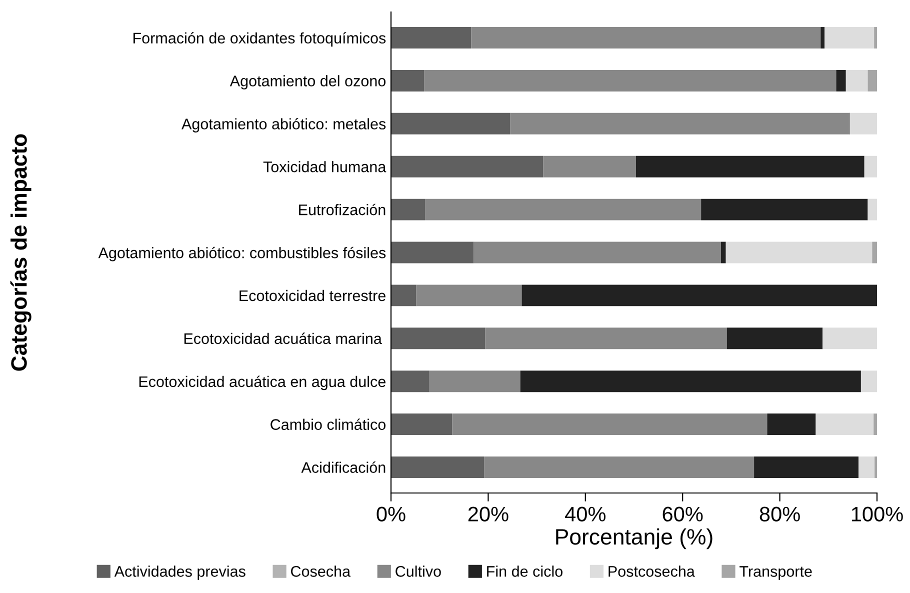 This screenshot has height=593, width=910. Describe the element at coordinates (283, 338) in the screenshot. I see `y-tick-label: Ecotoxicidad acuática marina` at that location.